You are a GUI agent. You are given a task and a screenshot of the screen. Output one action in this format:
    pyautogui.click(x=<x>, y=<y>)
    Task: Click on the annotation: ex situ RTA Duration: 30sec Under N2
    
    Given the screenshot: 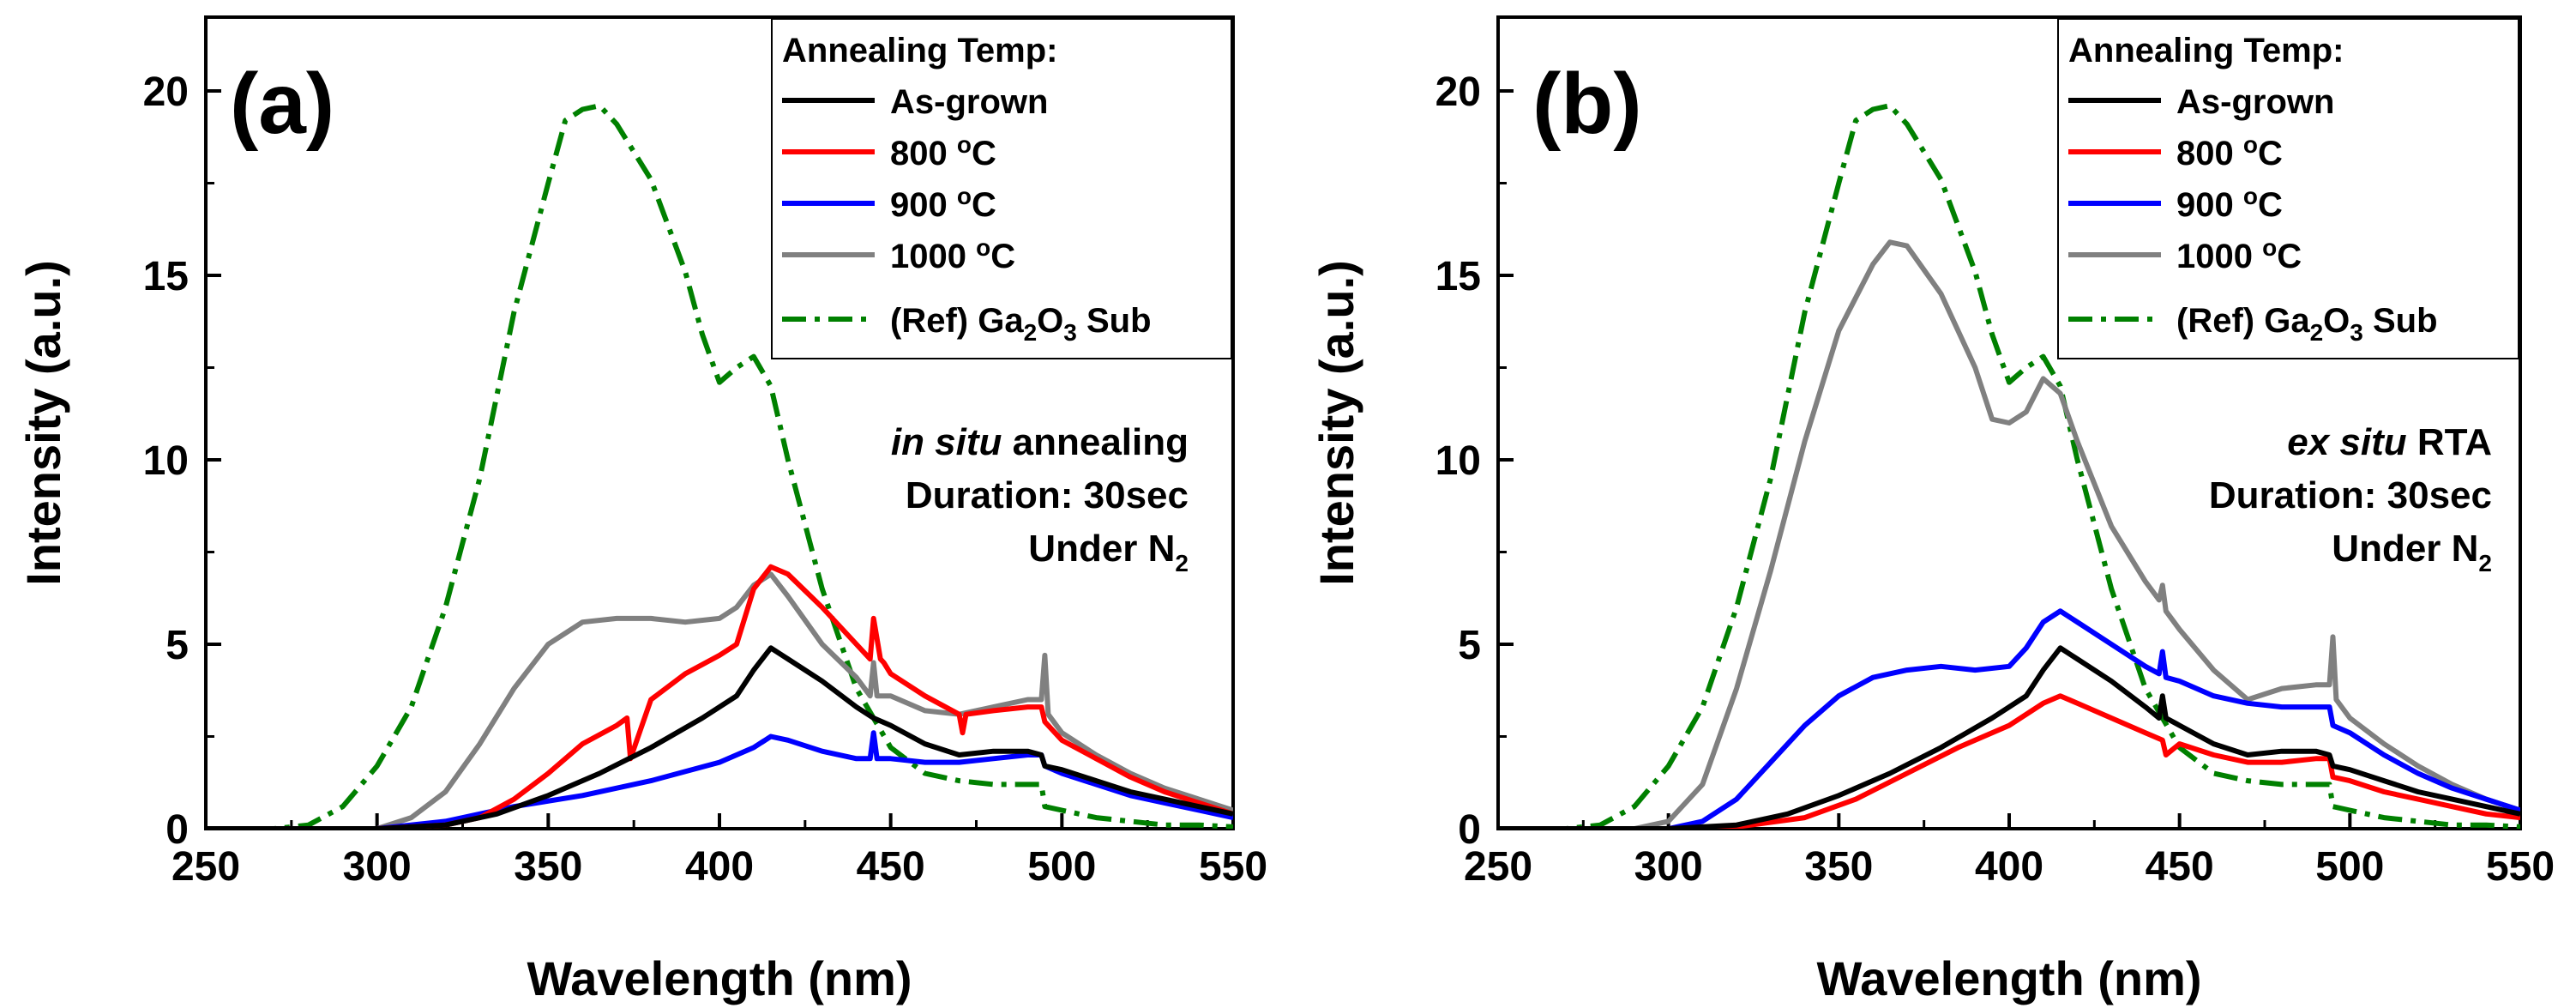 What is the action you would take?
    pyautogui.click(x=2350, y=499)
    